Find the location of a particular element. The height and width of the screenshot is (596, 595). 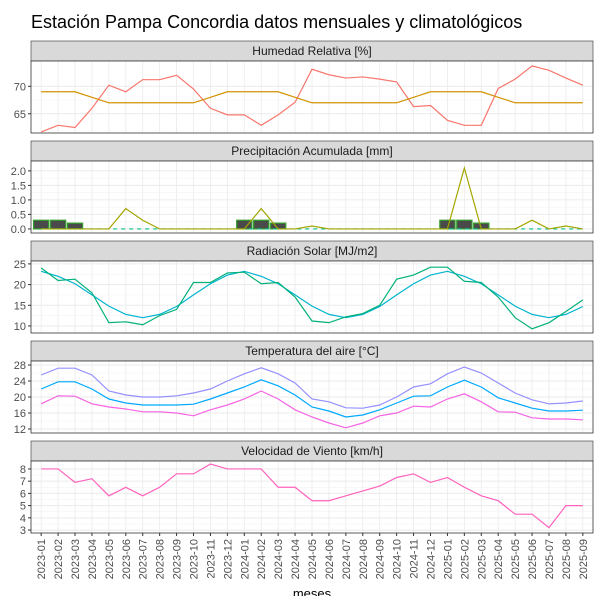

x-tick-label: 2024-10 is located at coordinates (398, 559).